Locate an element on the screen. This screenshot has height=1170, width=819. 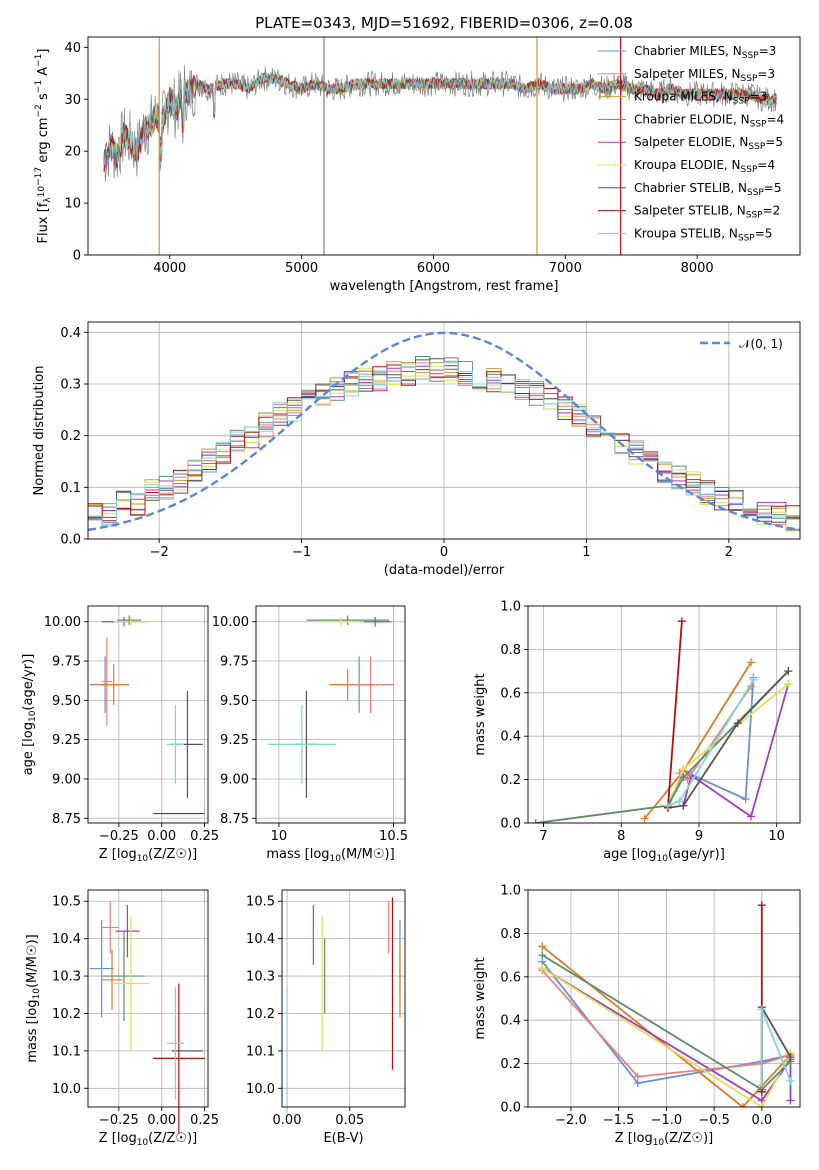
model-spectrum-line is located at coordinates (440, 118).